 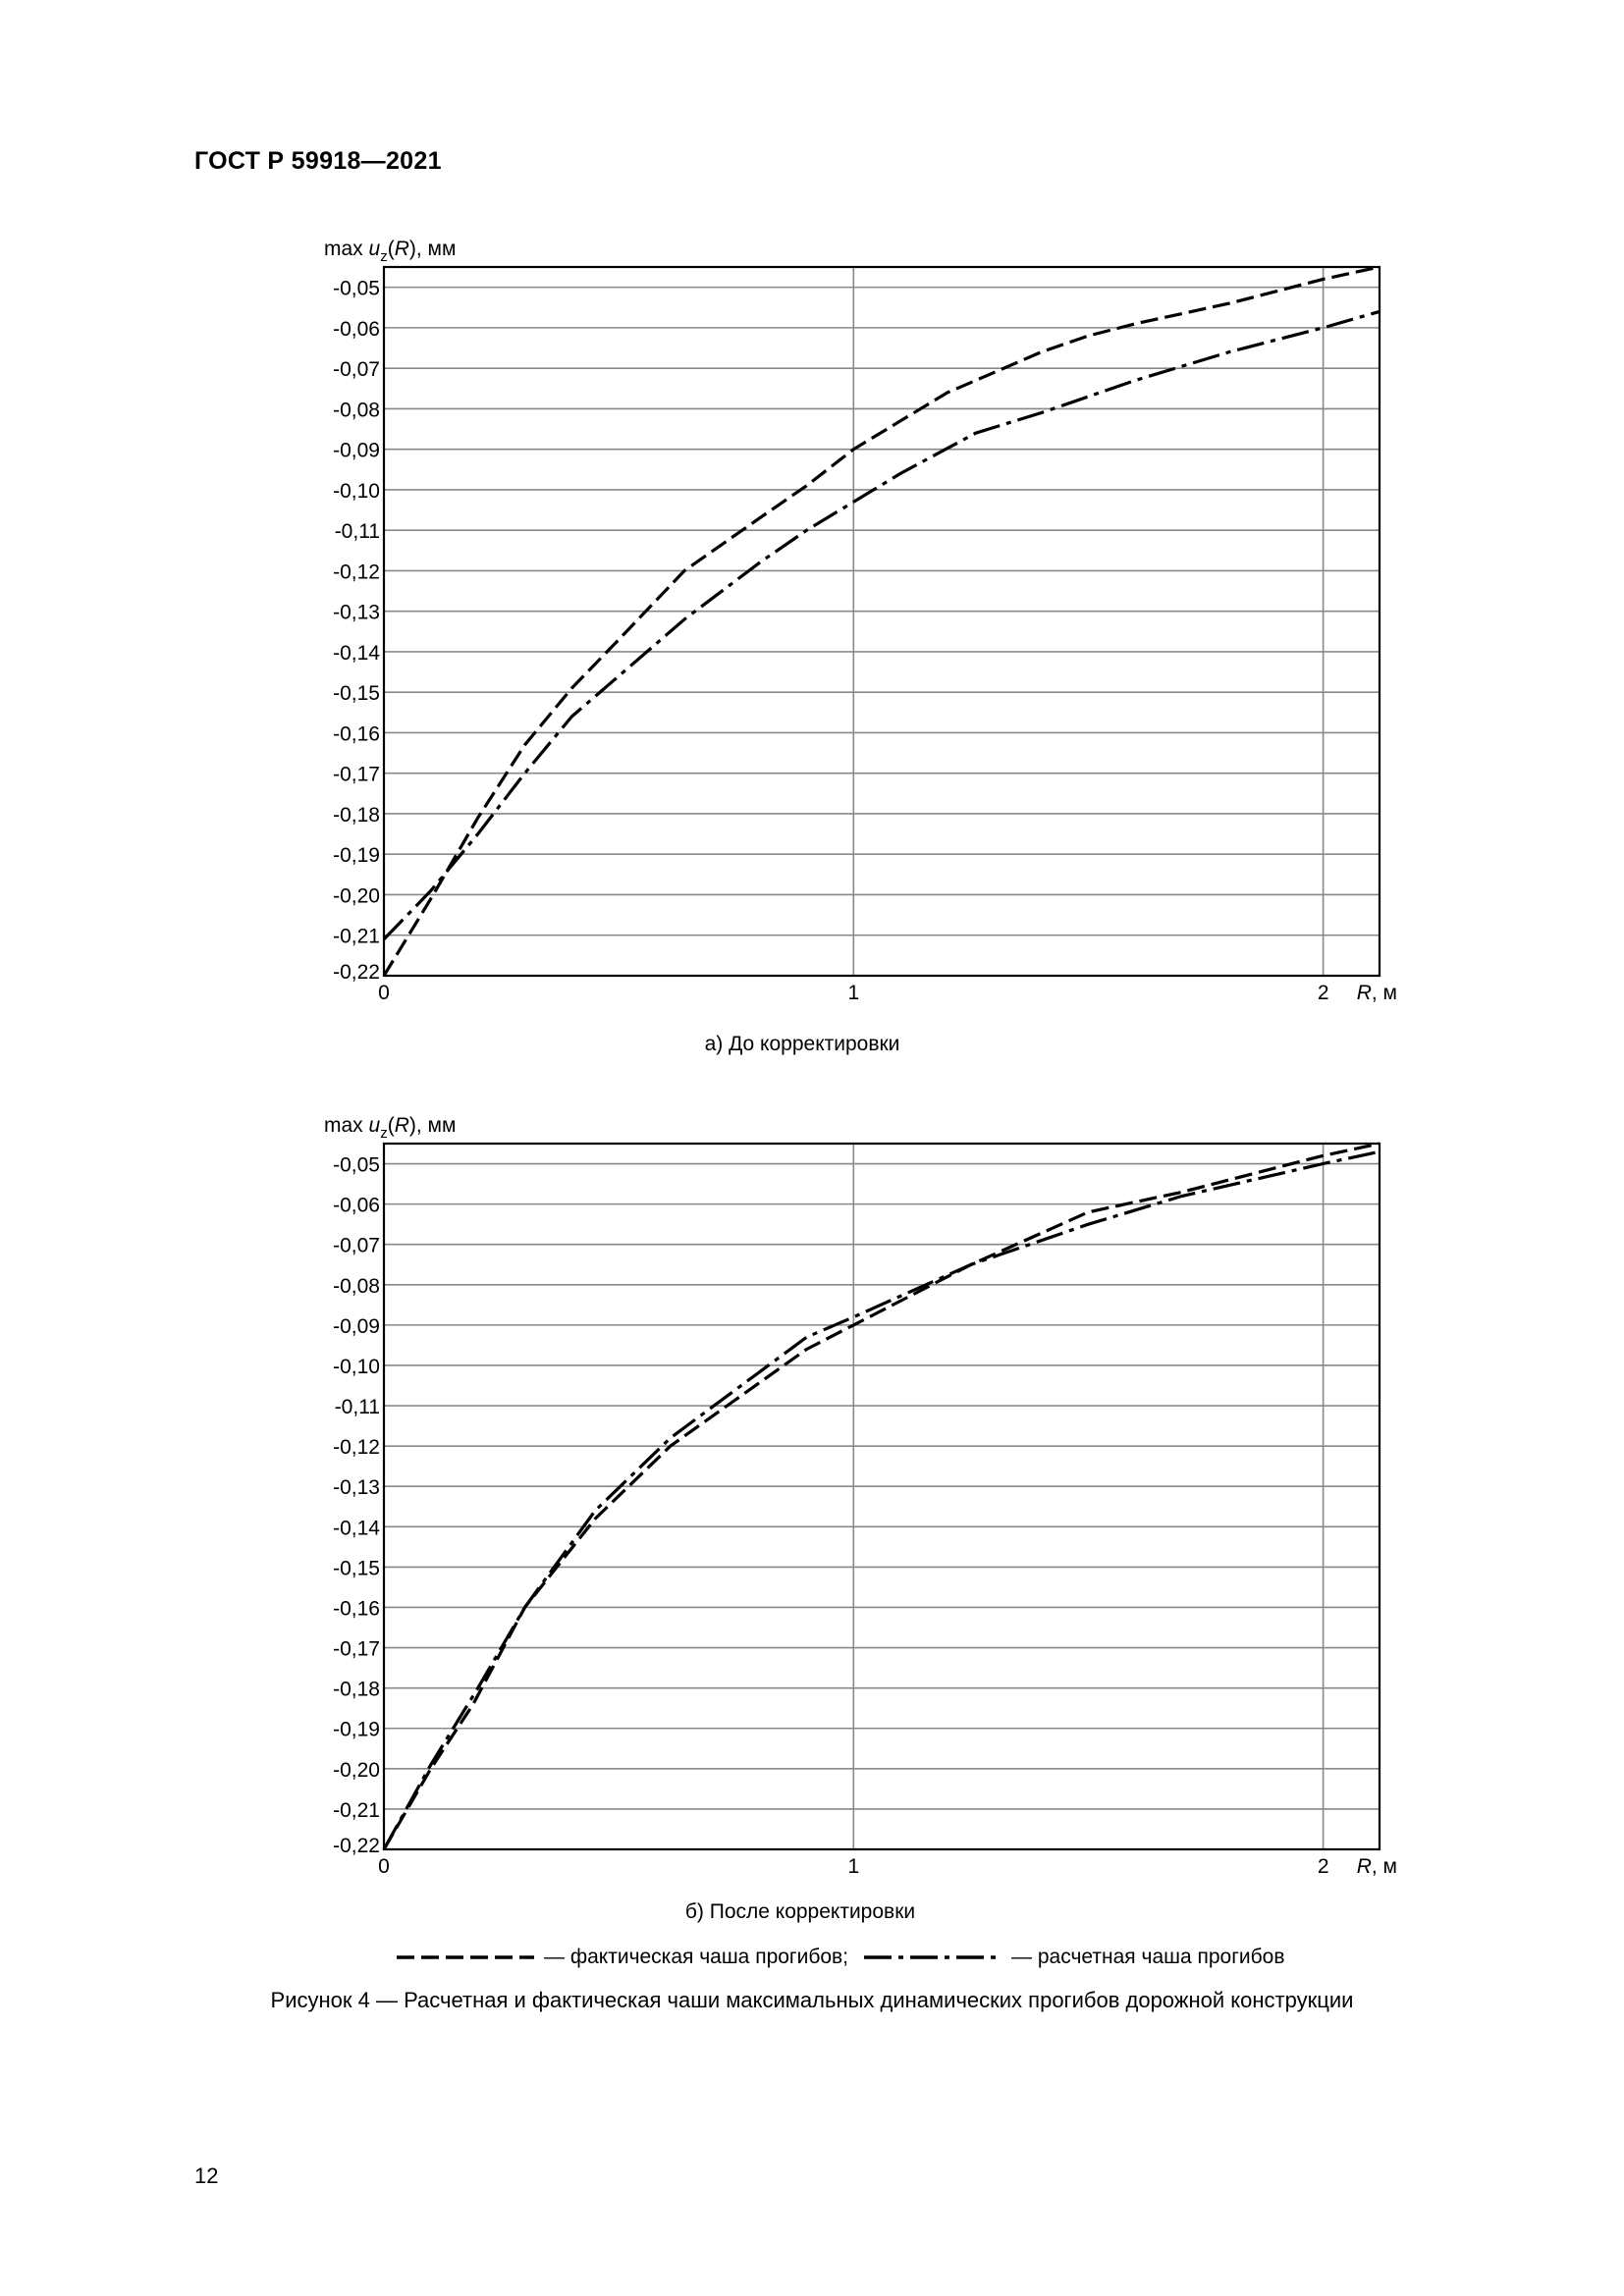 What do you see at coordinates (356, 815) in the screenshot?
I see `chart-0-ytick-label-13: -0,18` at bounding box center [356, 815].